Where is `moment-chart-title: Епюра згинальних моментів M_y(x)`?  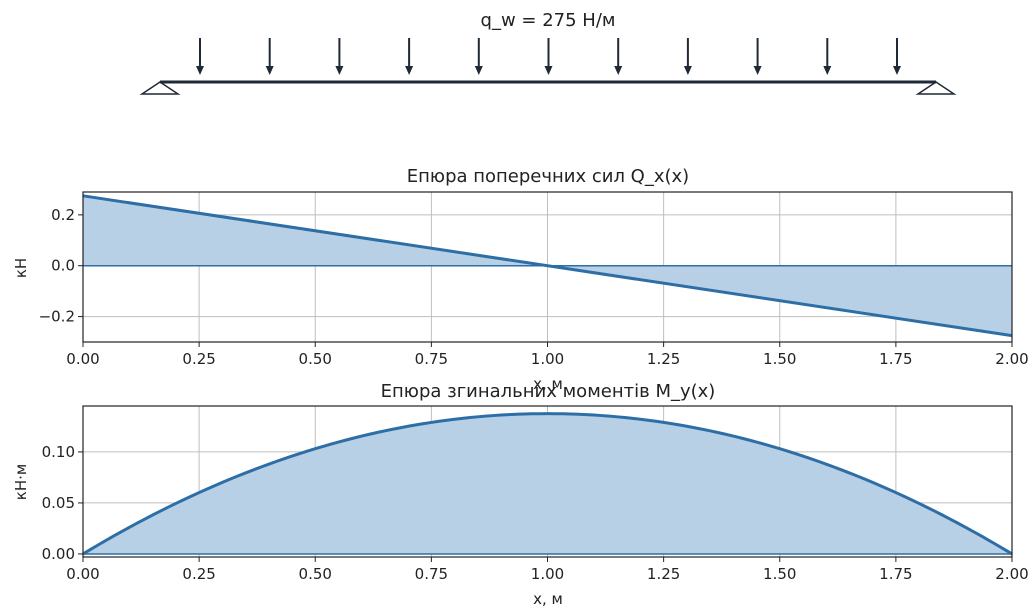
moment-chart-title: Епюра згинальних моментів M_y(x) is located at coordinates (548, 391).